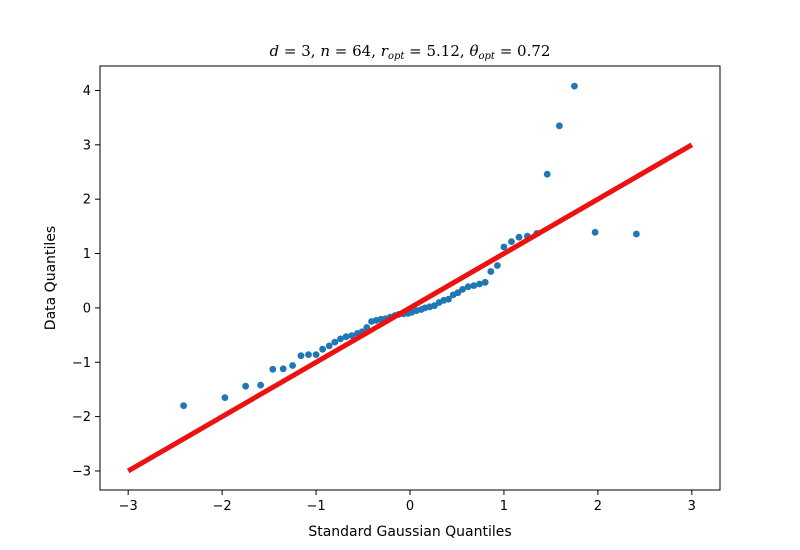  I want to click on y-tick-label: 2, so click(87, 200).